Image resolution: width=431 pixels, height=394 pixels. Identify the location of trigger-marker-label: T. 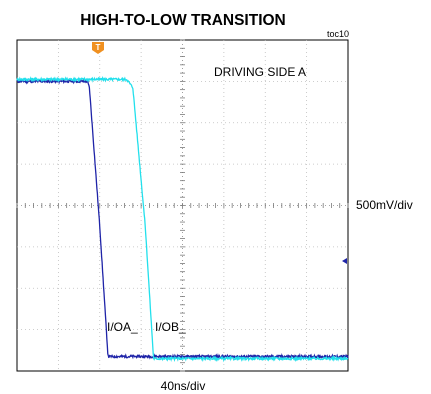
(98, 47).